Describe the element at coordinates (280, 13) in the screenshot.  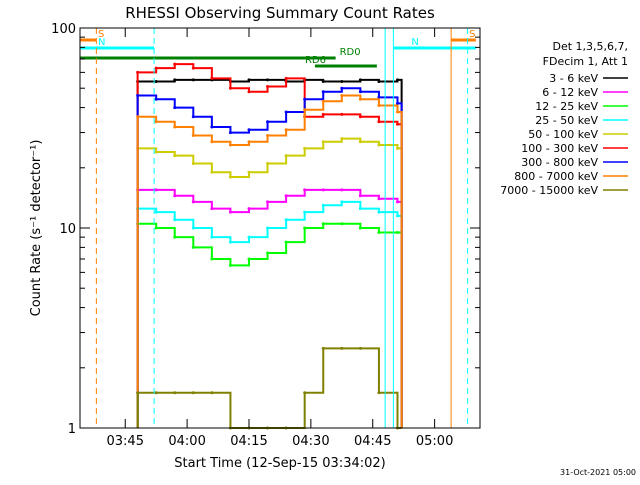
I see `chart-title: RHESSI Observing Summary Count Rates` at that location.